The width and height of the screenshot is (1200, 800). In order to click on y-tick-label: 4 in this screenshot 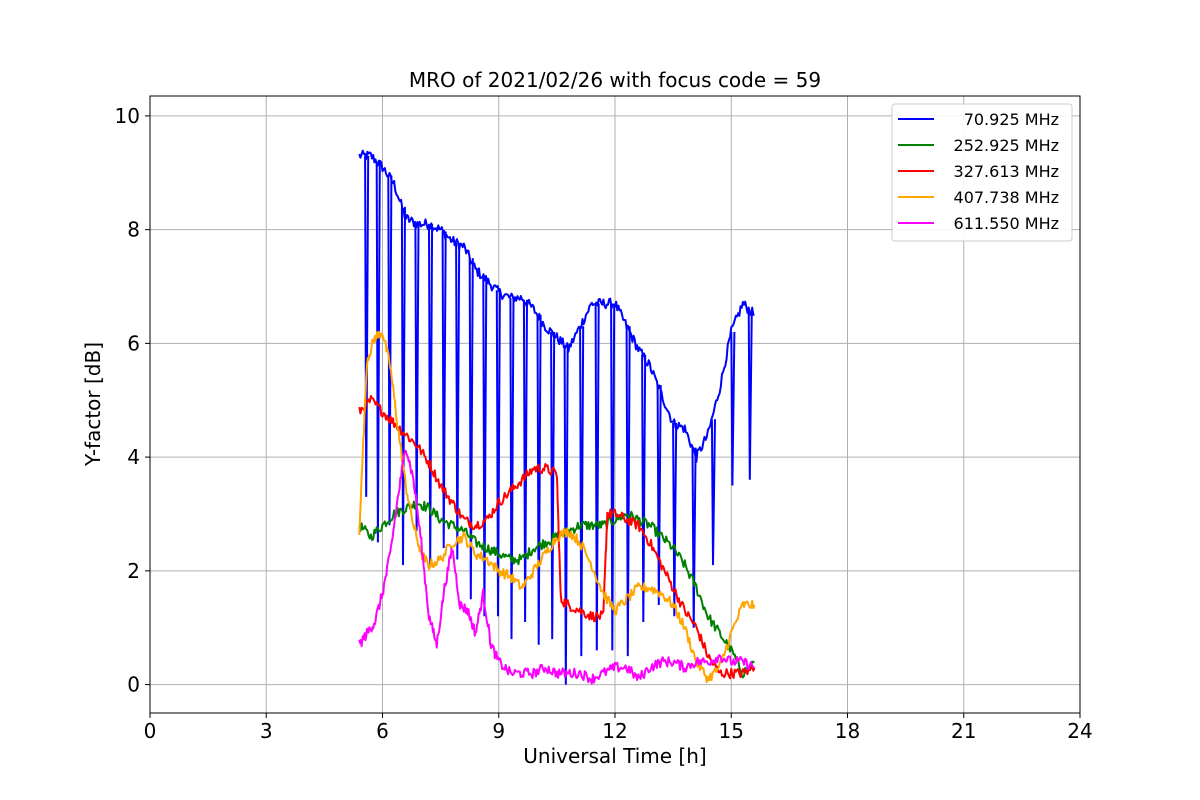, I will do `click(133, 457)`.